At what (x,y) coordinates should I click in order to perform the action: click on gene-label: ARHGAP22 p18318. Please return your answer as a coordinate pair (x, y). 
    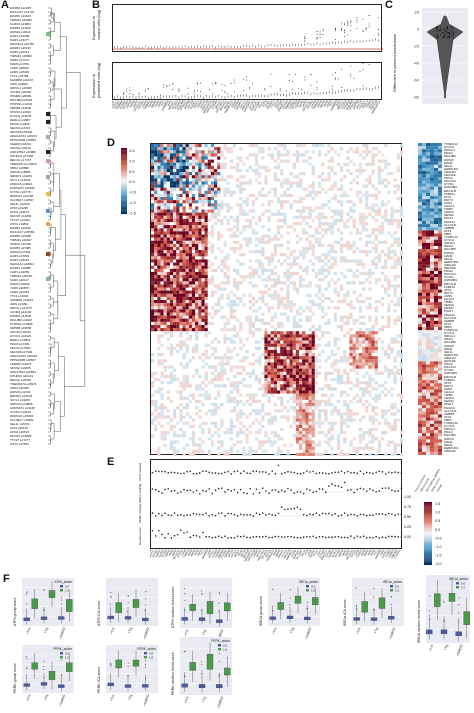
    Looking at the image, I should click on (23, 356).